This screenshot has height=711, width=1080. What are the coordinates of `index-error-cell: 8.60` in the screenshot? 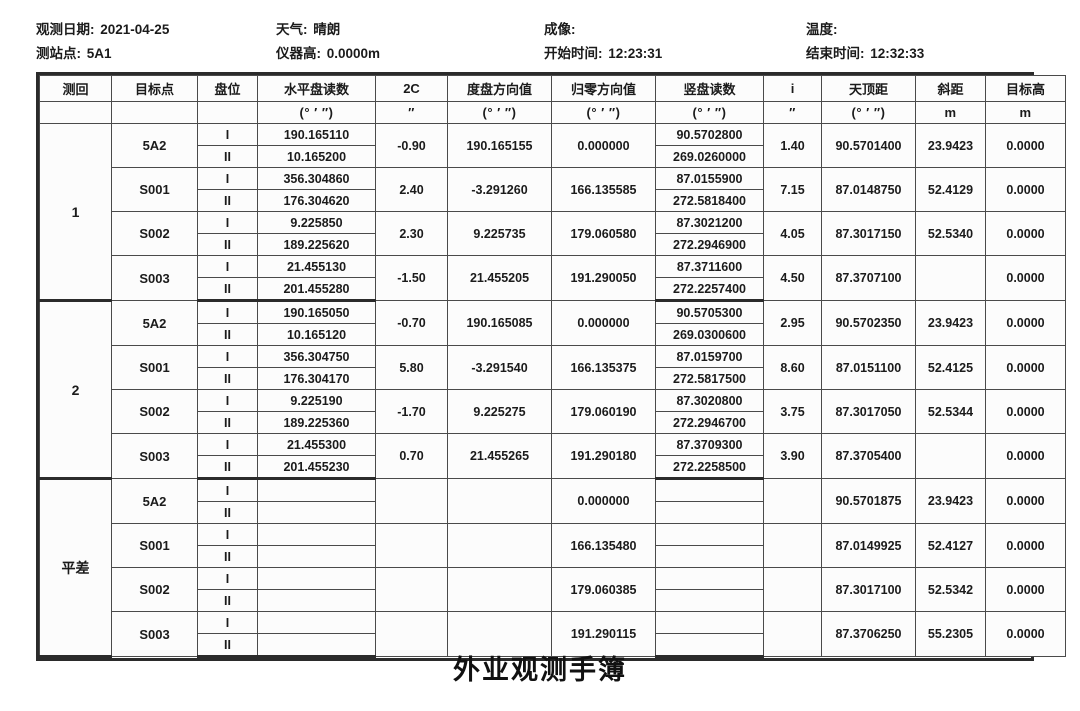 It's located at (792, 367).